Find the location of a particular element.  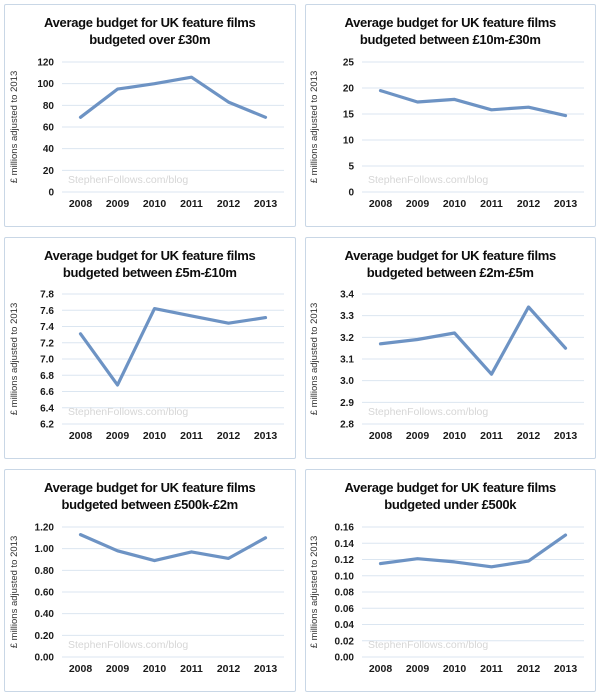

chart-title-line2: budgeted over £30m is located at coordinates (150, 39).